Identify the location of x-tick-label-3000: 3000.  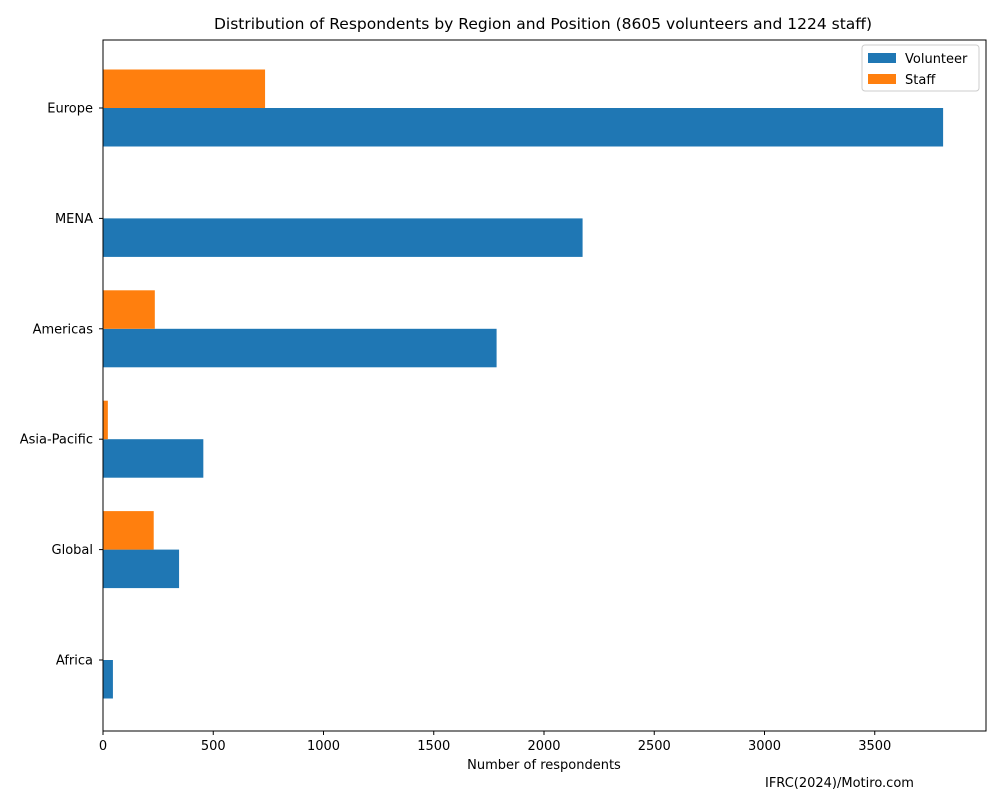
(764, 746).